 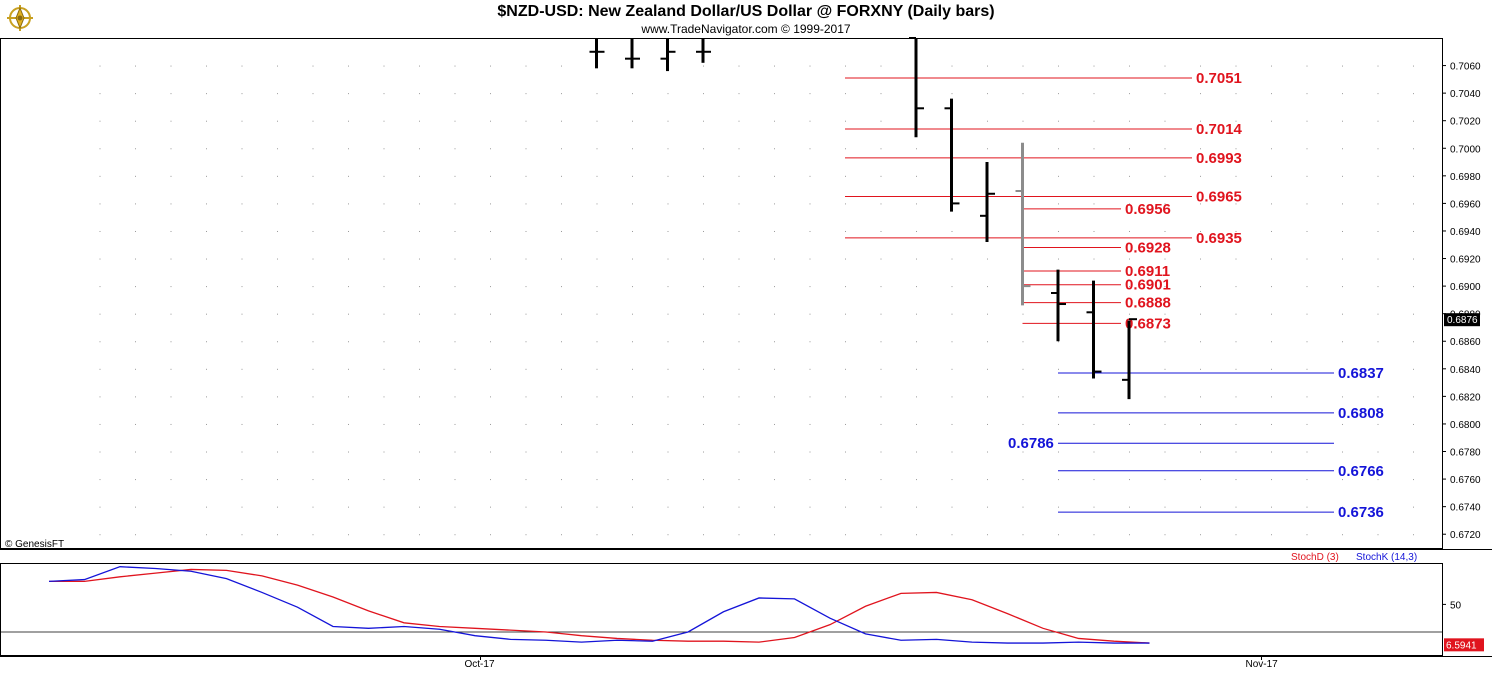 What do you see at coordinates (1148, 285) in the screenshot?
I see `level-label: 0.6901` at bounding box center [1148, 285].